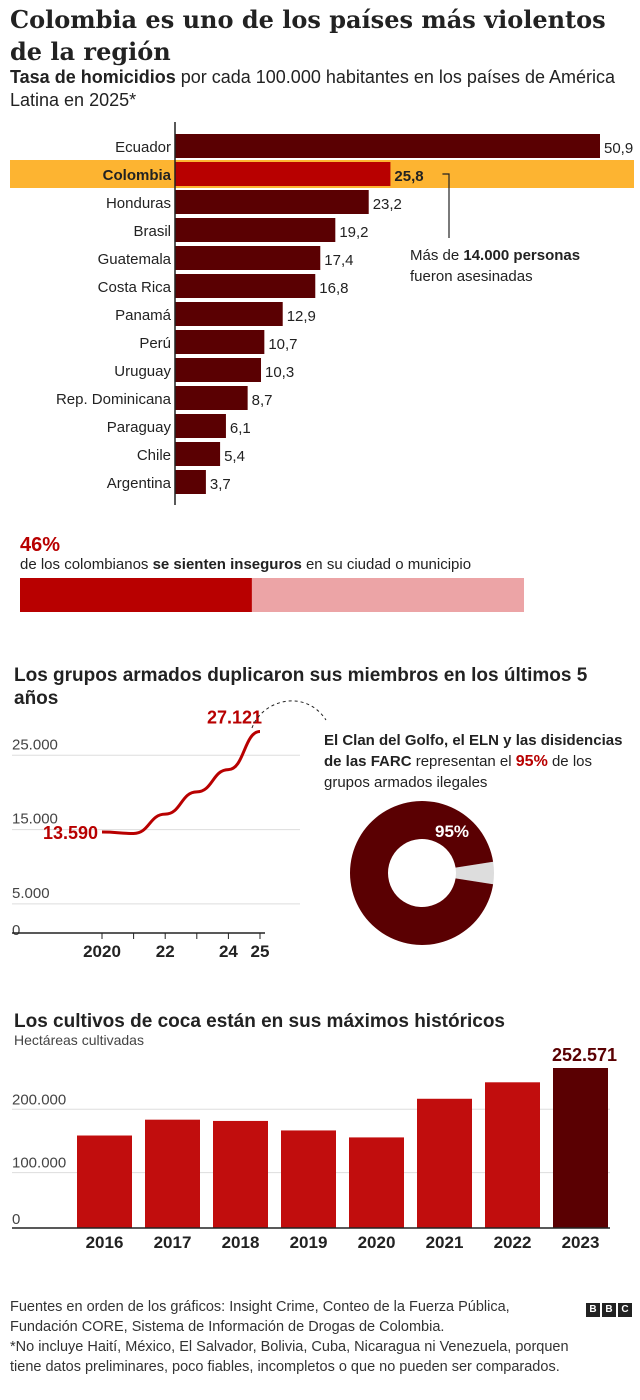 Image resolution: width=640 pixels, height=1400 pixels. Describe the element at coordinates (35, 744) in the screenshot. I see `y-tick-label: 25.000` at that location.